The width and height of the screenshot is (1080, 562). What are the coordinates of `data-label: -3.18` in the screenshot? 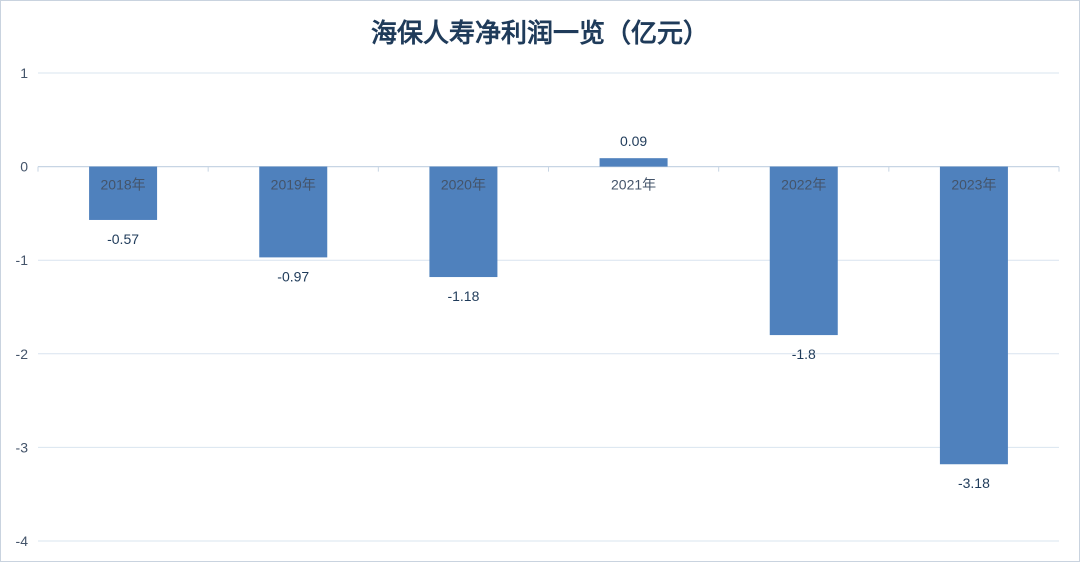 It's located at (974, 483).